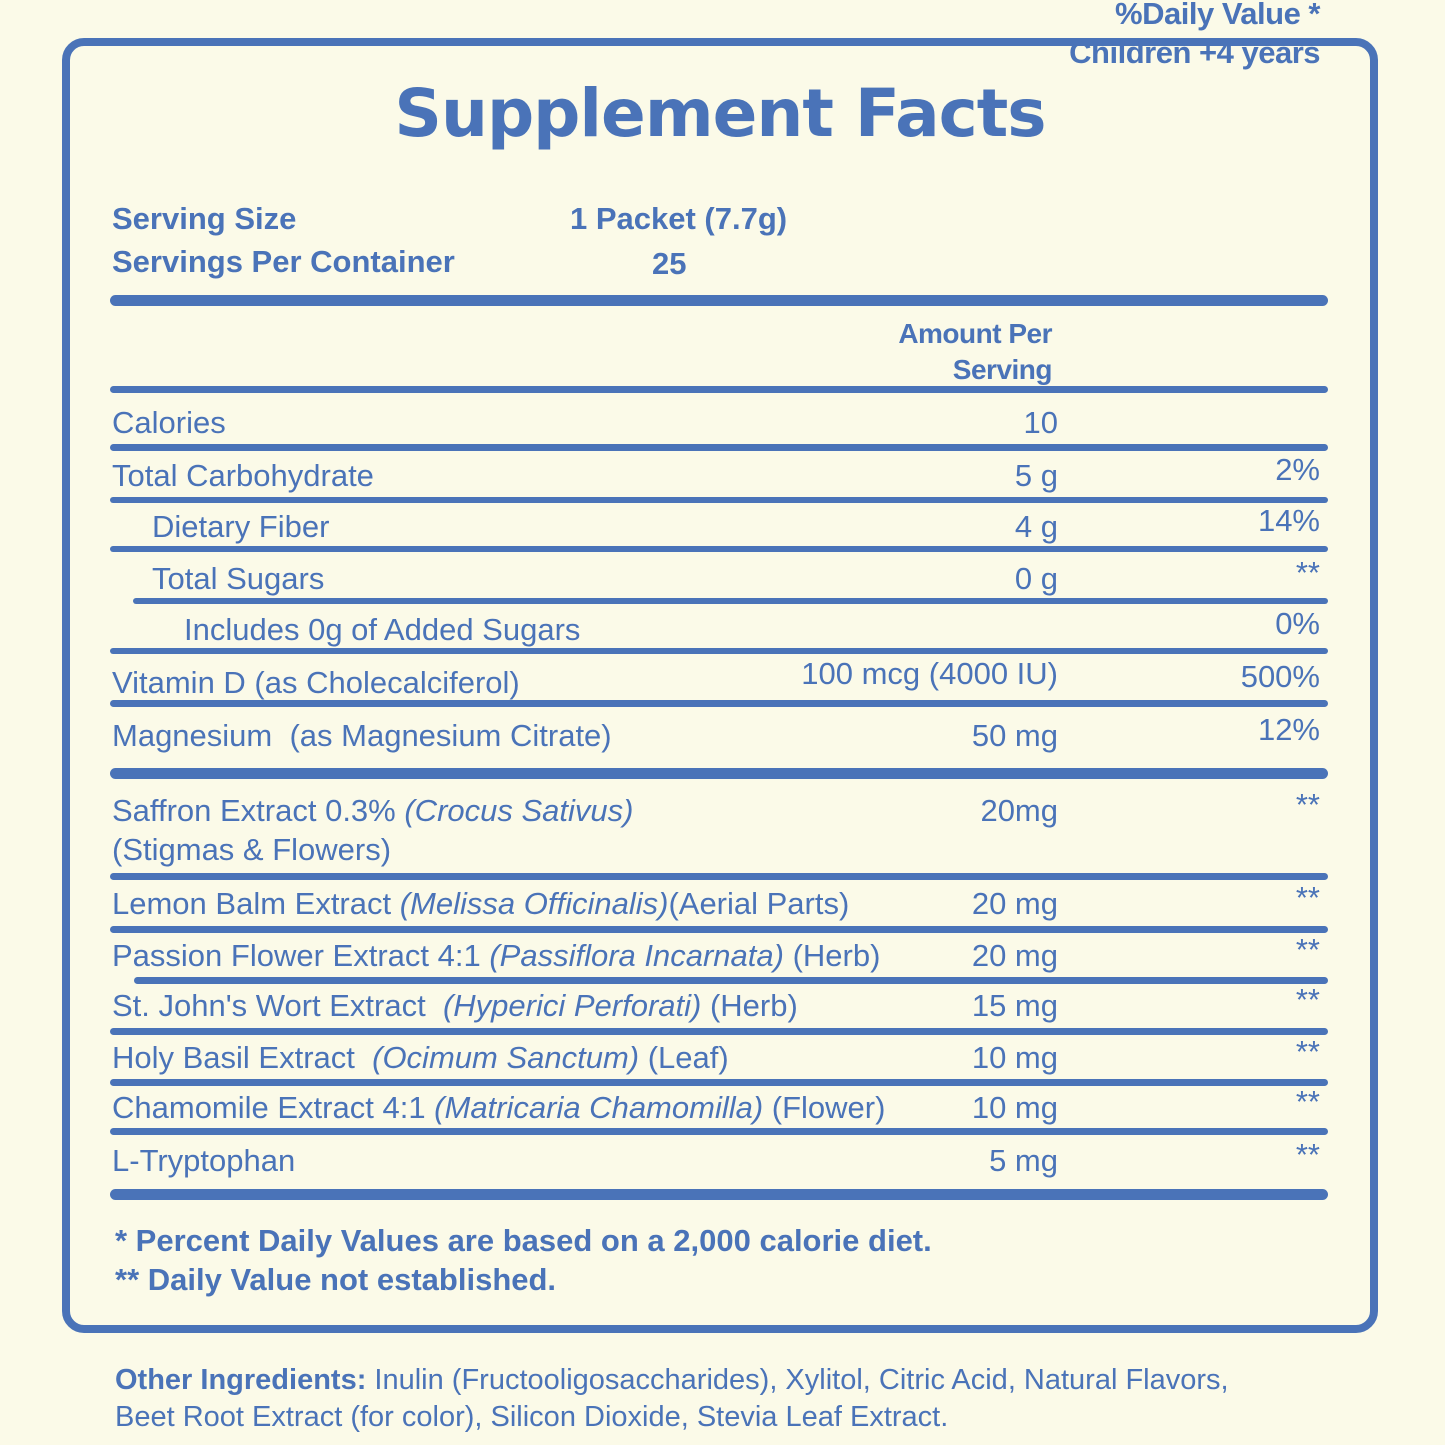 This screenshot has height=1445, width=1445. What do you see at coordinates (362, 735) in the screenshot?
I see `row-label: Magnesium (as Magnesium Citrate)` at bounding box center [362, 735].